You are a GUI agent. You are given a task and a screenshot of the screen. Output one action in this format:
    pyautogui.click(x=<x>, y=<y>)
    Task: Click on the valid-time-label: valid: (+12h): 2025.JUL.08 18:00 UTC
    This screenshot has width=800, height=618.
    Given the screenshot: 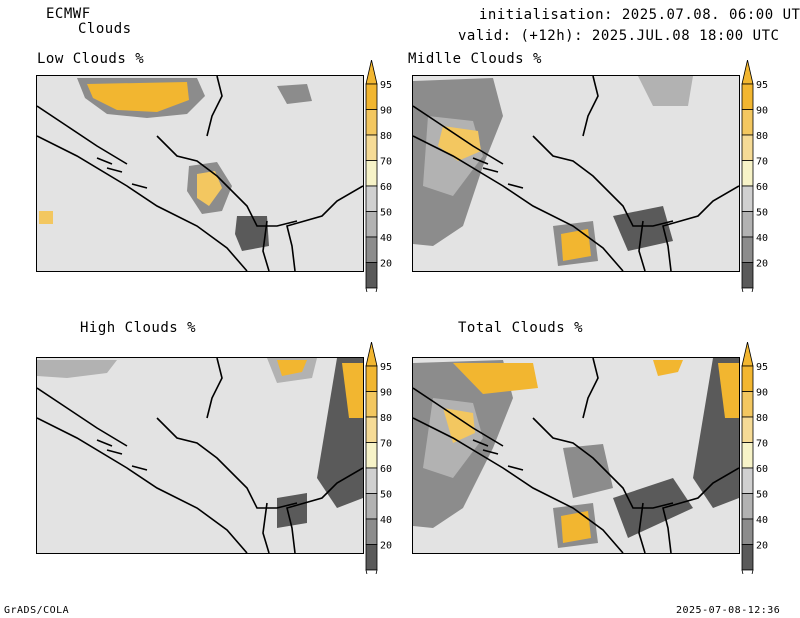 What is the action you would take?
    pyautogui.click(x=619, y=36)
    